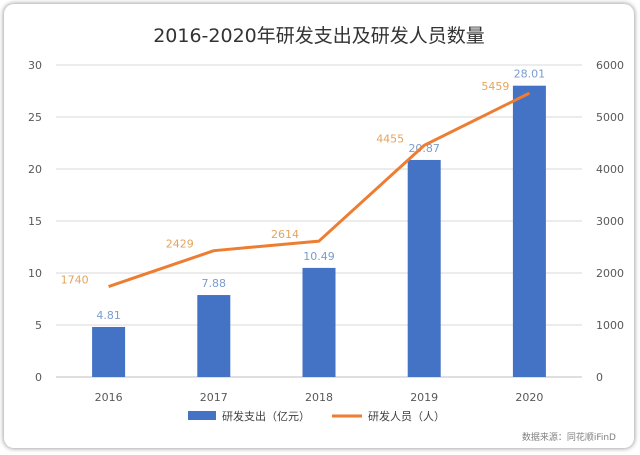  I want to click on left-axis-ticks: 0 5 10 15 20 25 30, so click(35, 221).